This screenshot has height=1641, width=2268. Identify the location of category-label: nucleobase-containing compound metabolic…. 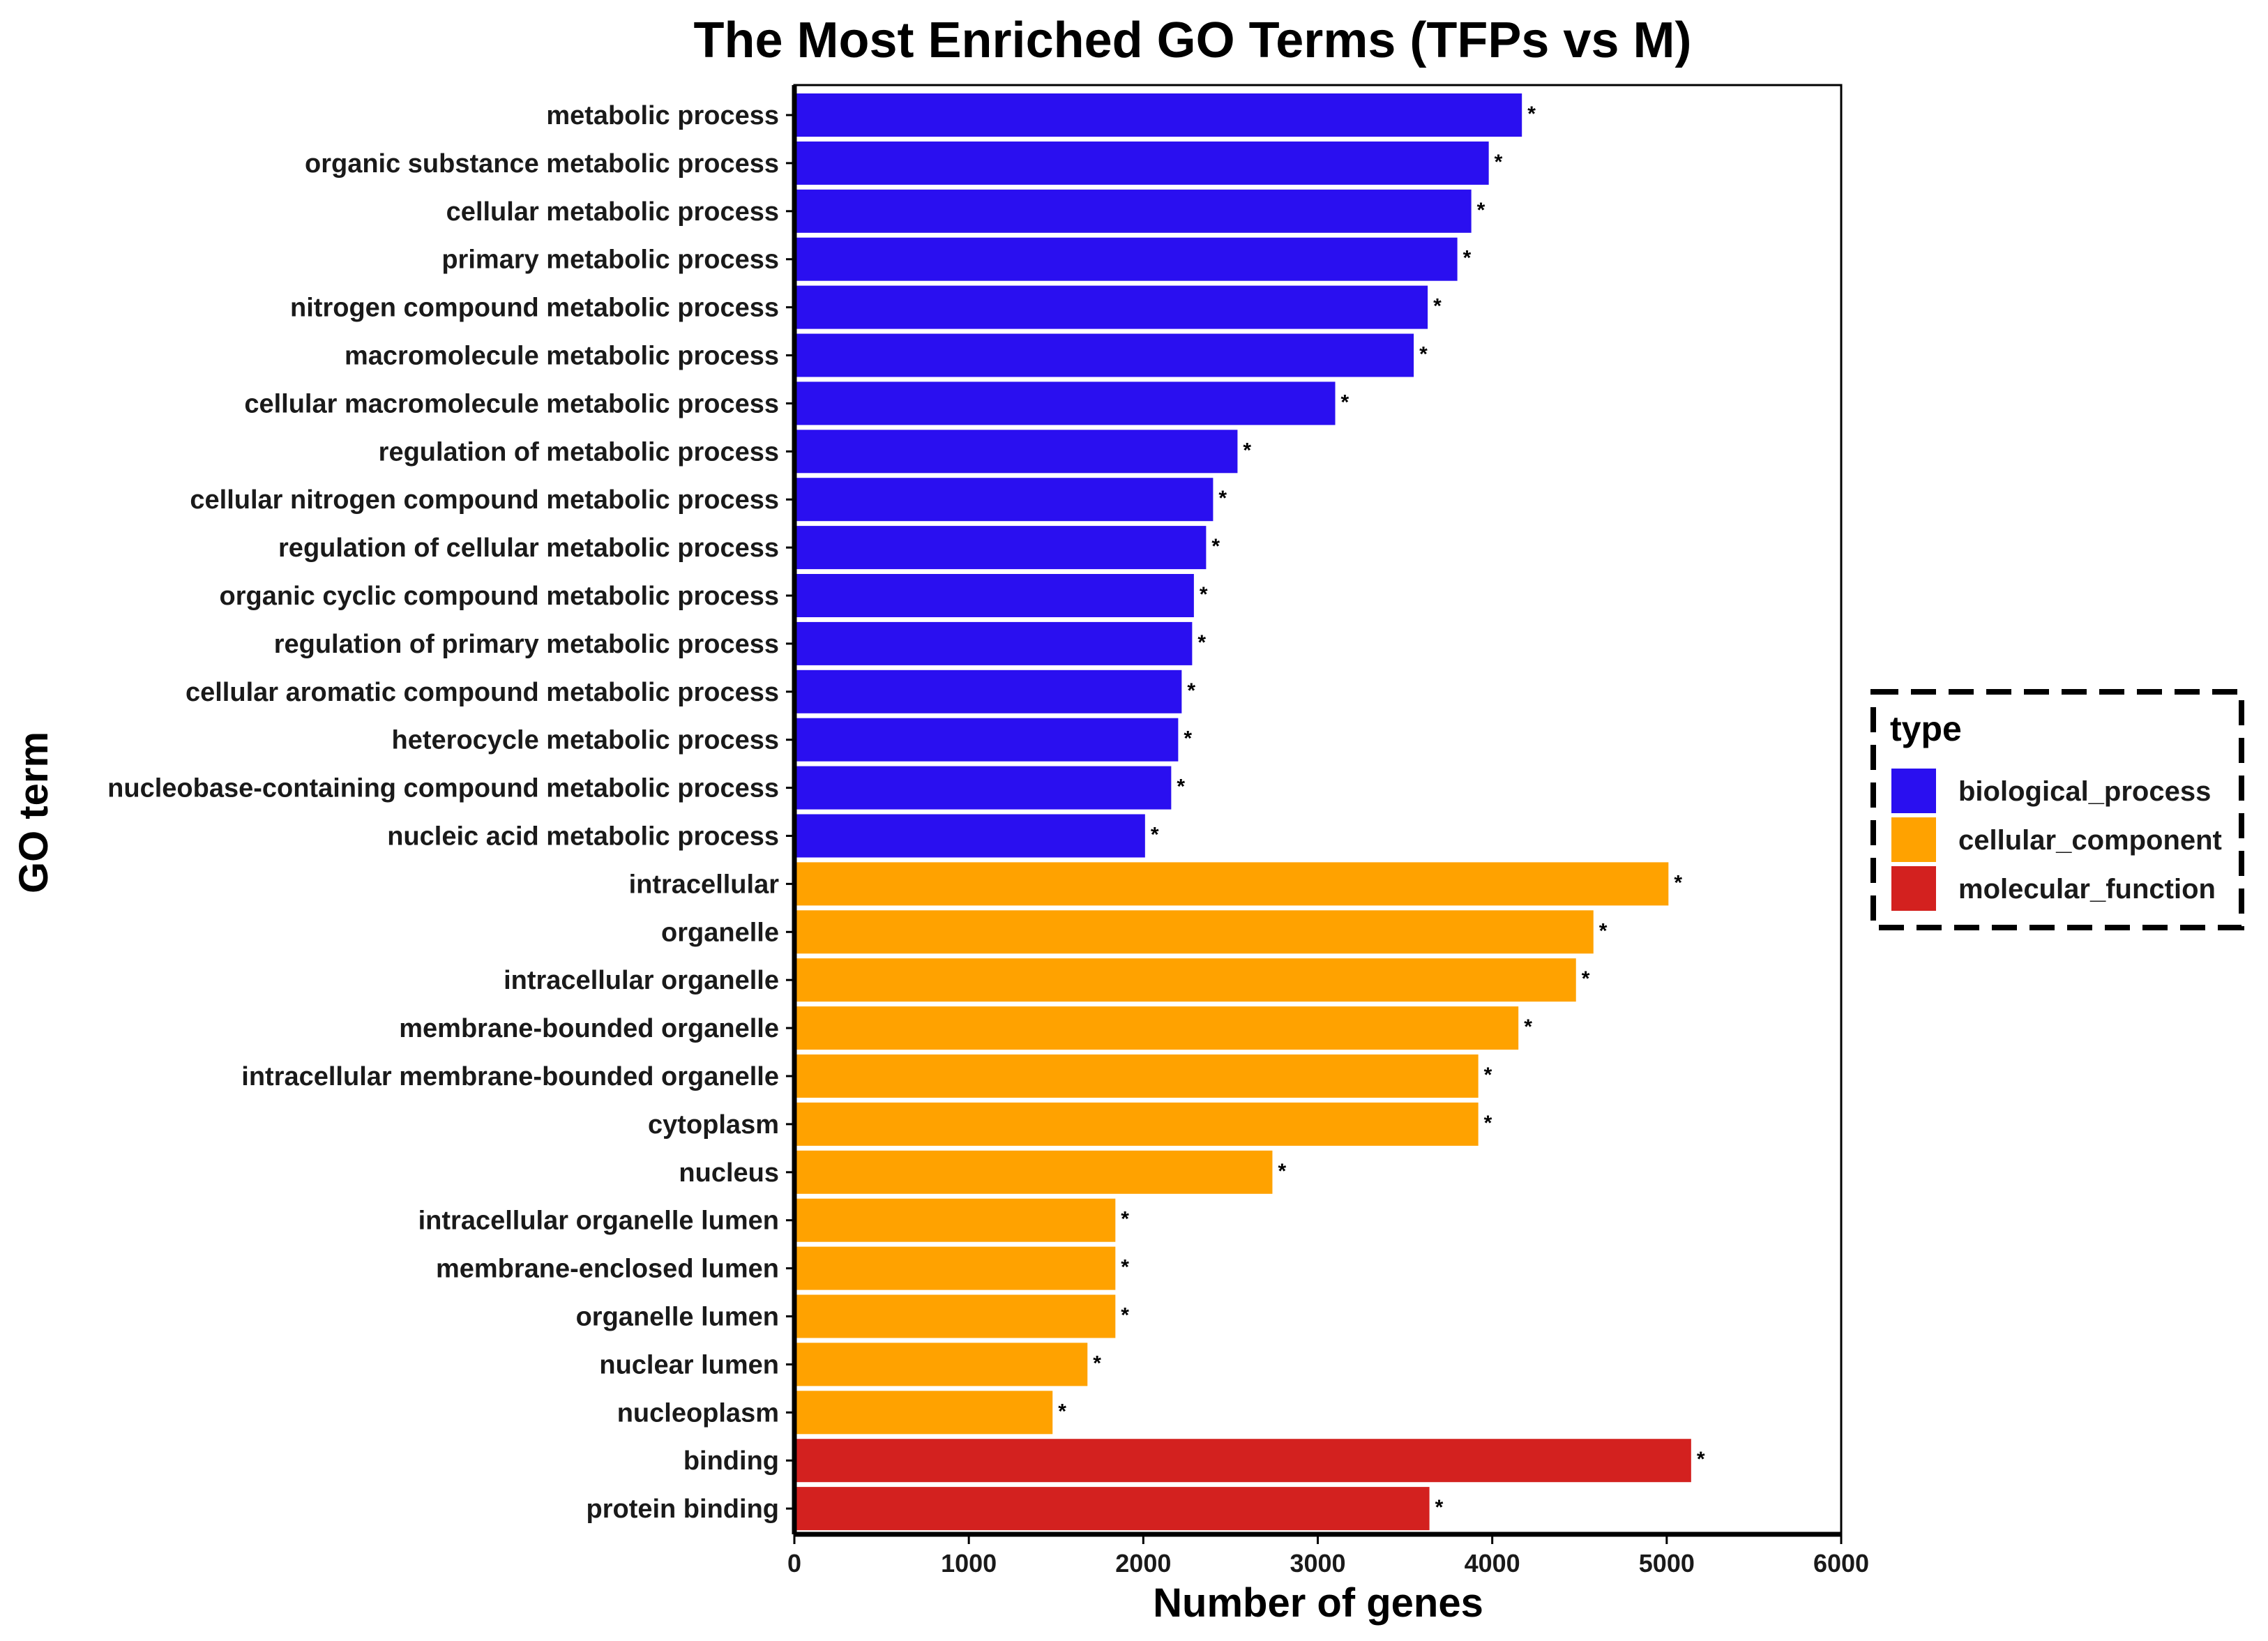
(443, 788).